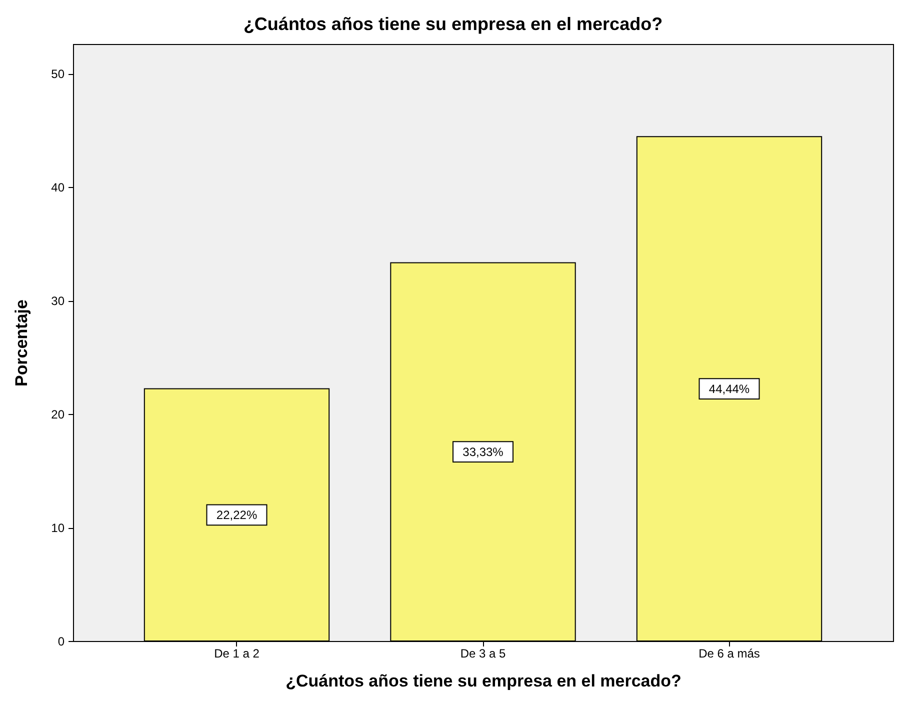  Describe the element at coordinates (58, 74) in the screenshot. I see `y-tick-label: 50` at that location.